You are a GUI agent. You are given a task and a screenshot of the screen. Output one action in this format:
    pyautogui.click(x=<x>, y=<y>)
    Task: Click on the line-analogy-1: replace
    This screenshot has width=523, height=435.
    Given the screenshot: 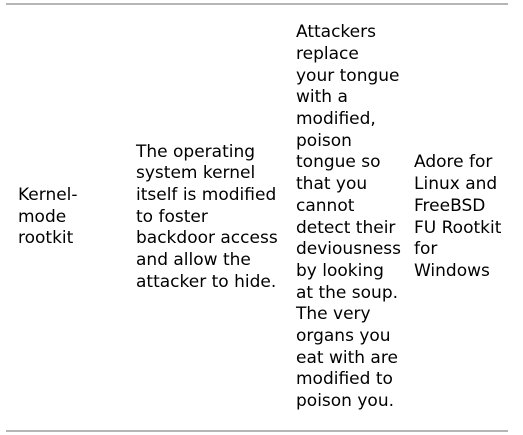 What is the action you would take?
    pyautogui.click(x=327, y=53)
    